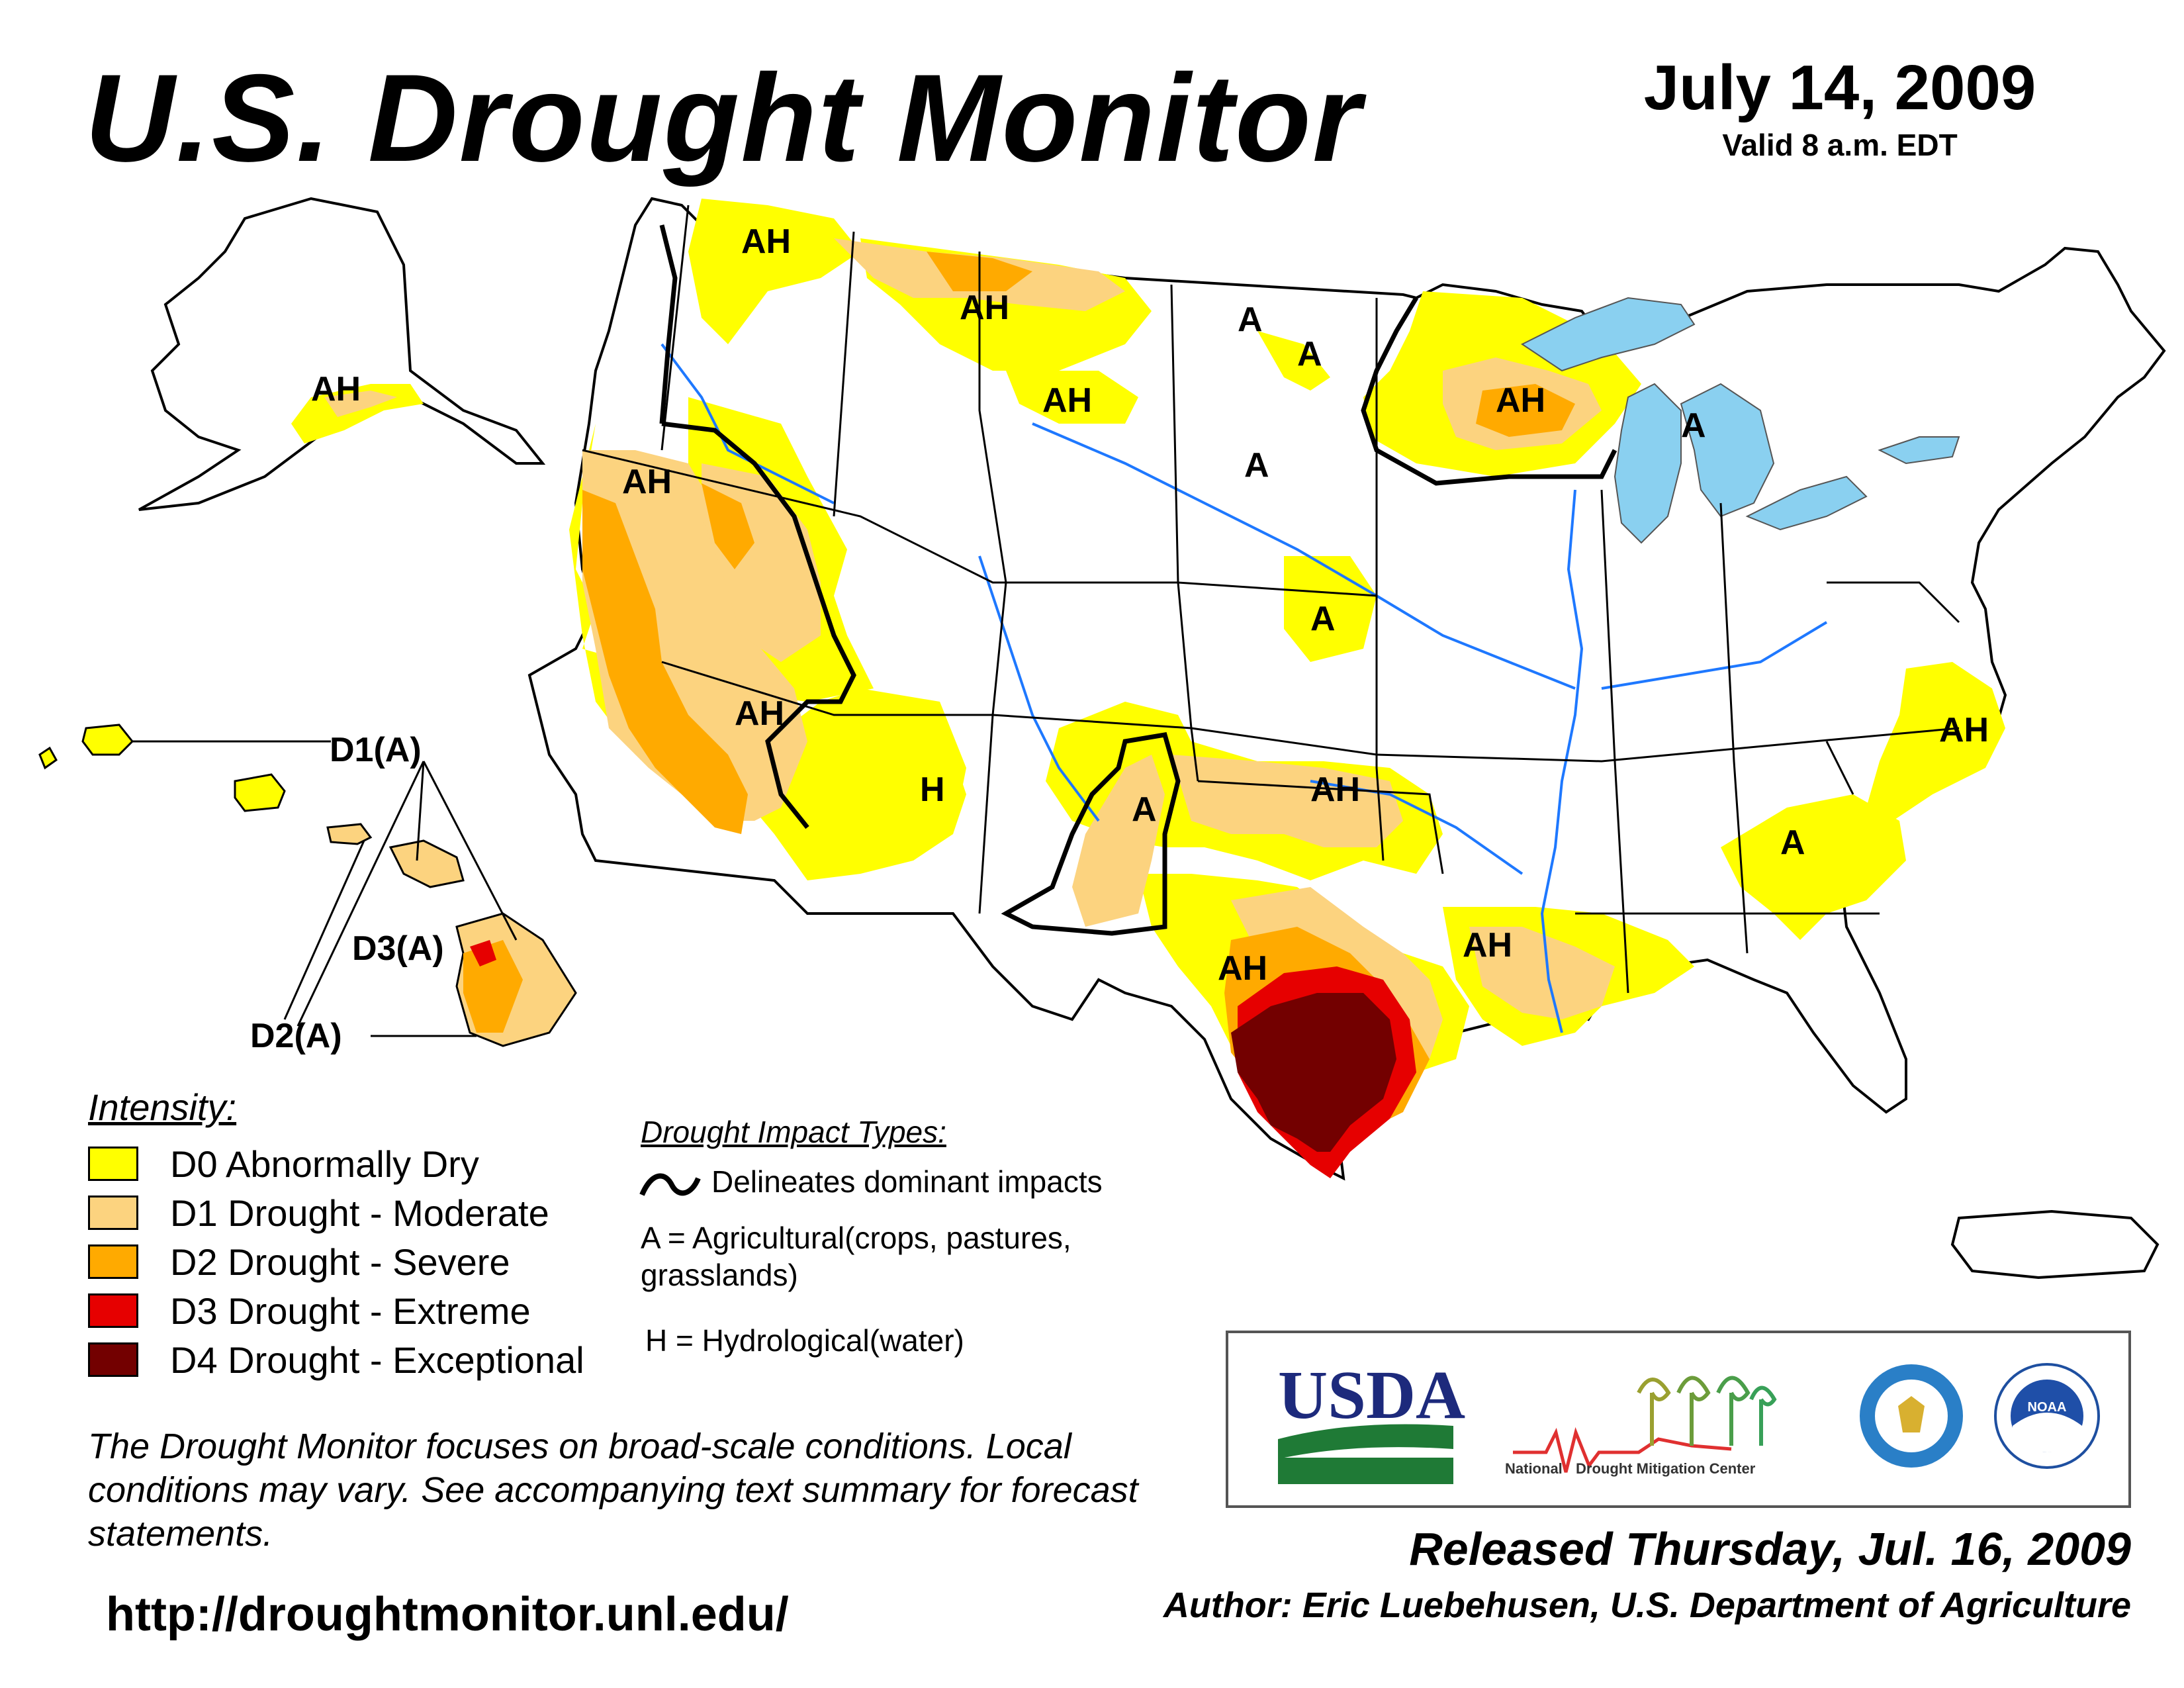  I want to click on partner-logos: USDA National Drought Mitigation Center, so click(1678, 1419).